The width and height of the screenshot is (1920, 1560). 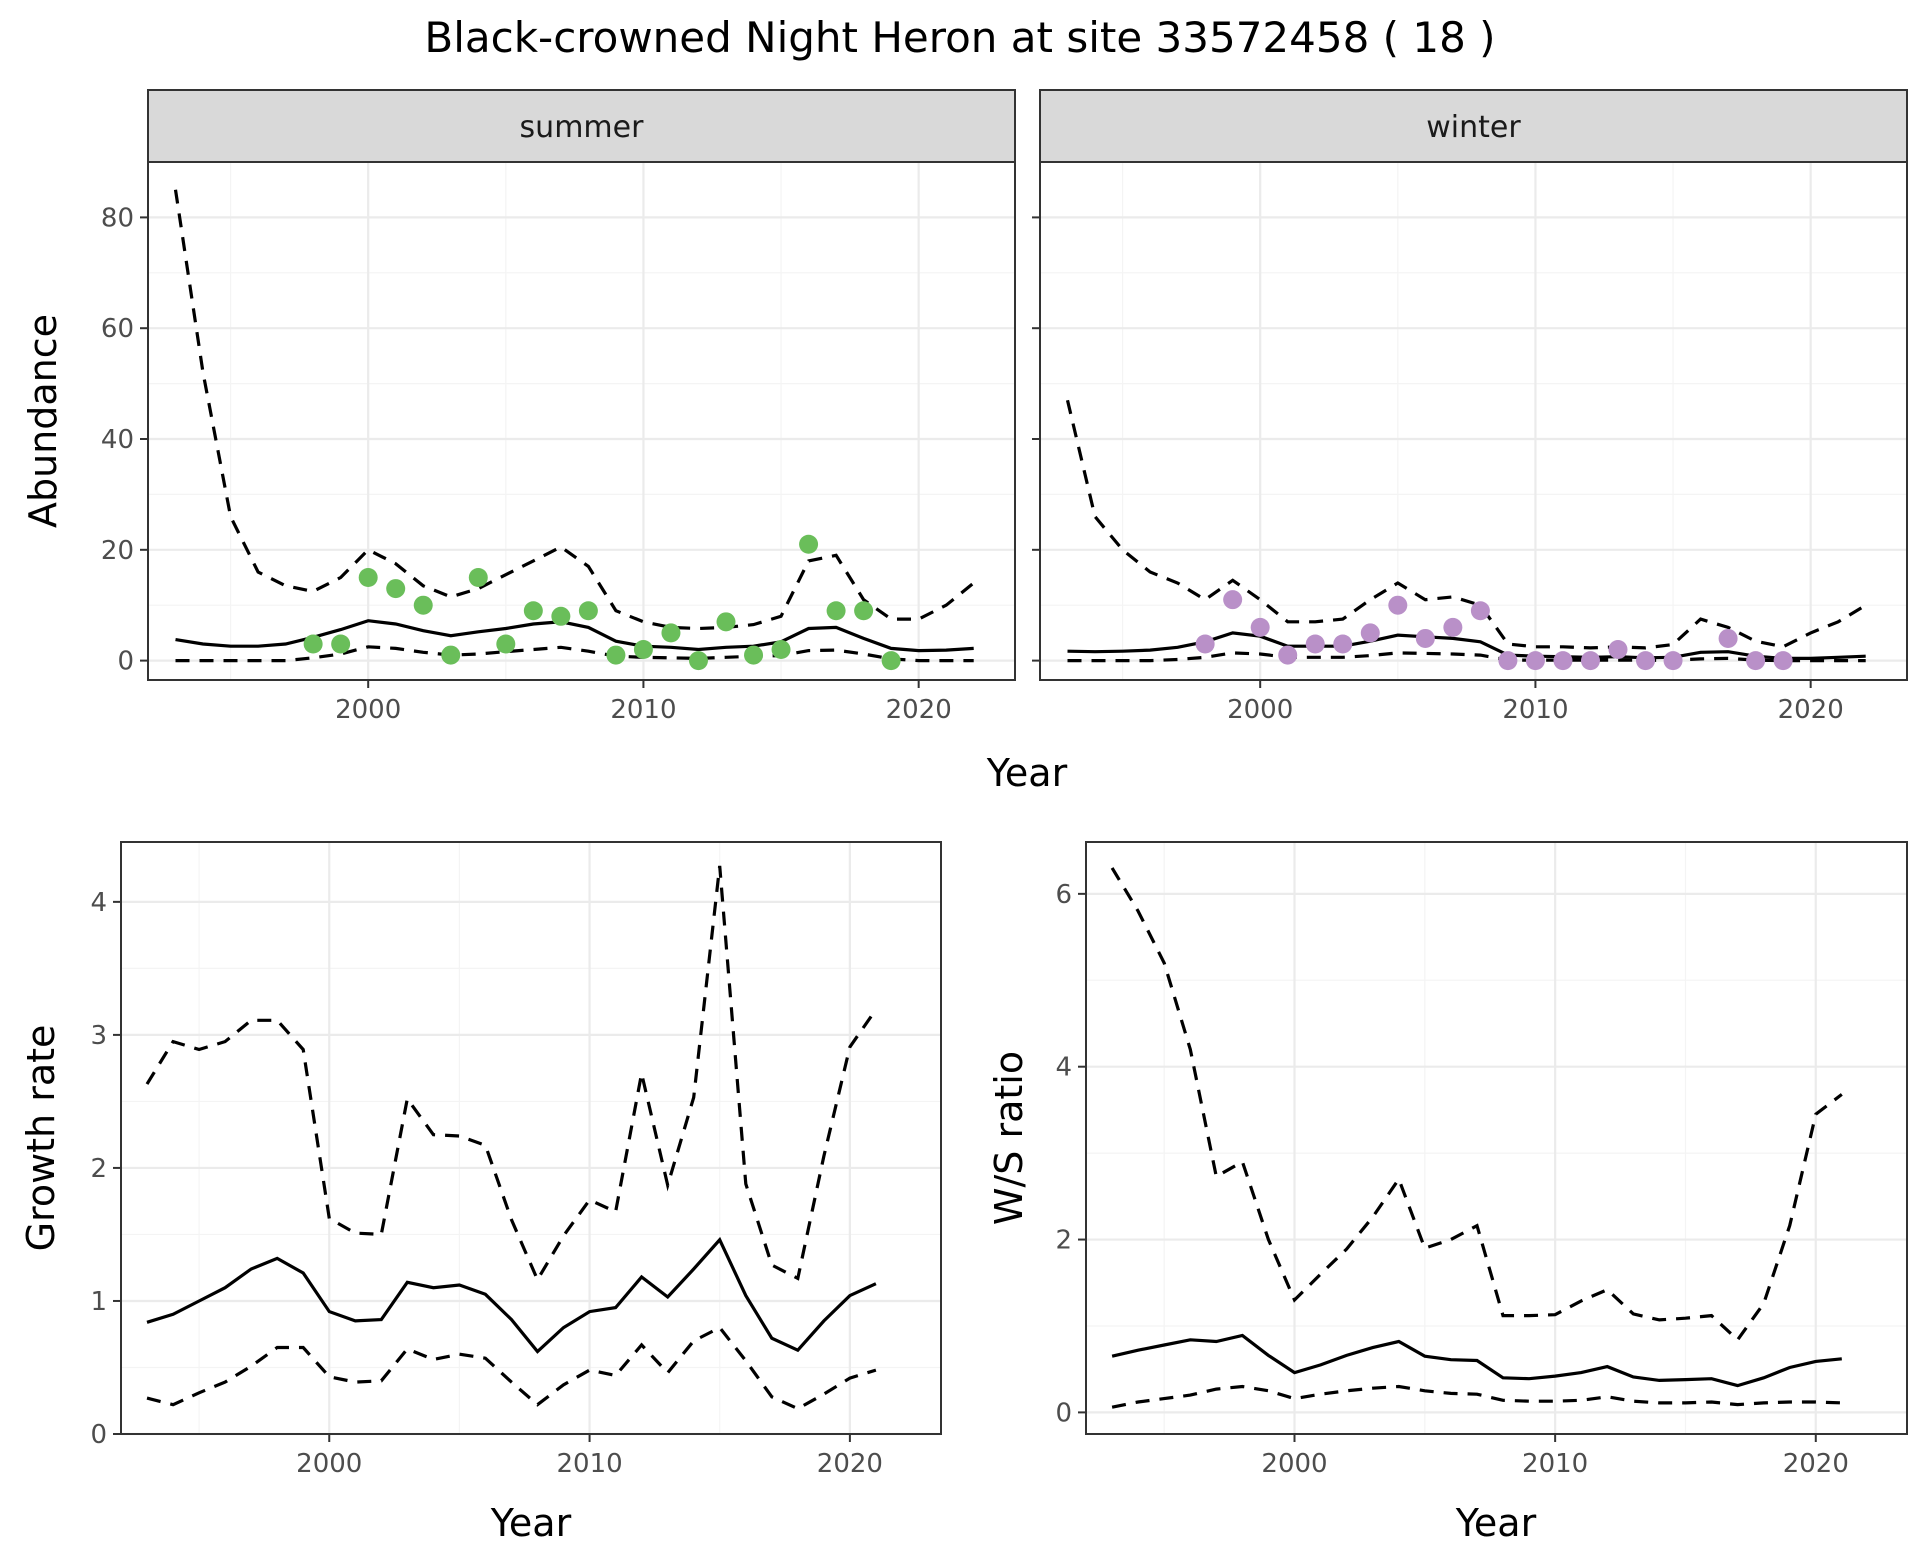 I want to click on y-axis-title: Growth rate, so click(x=41, y=1138).